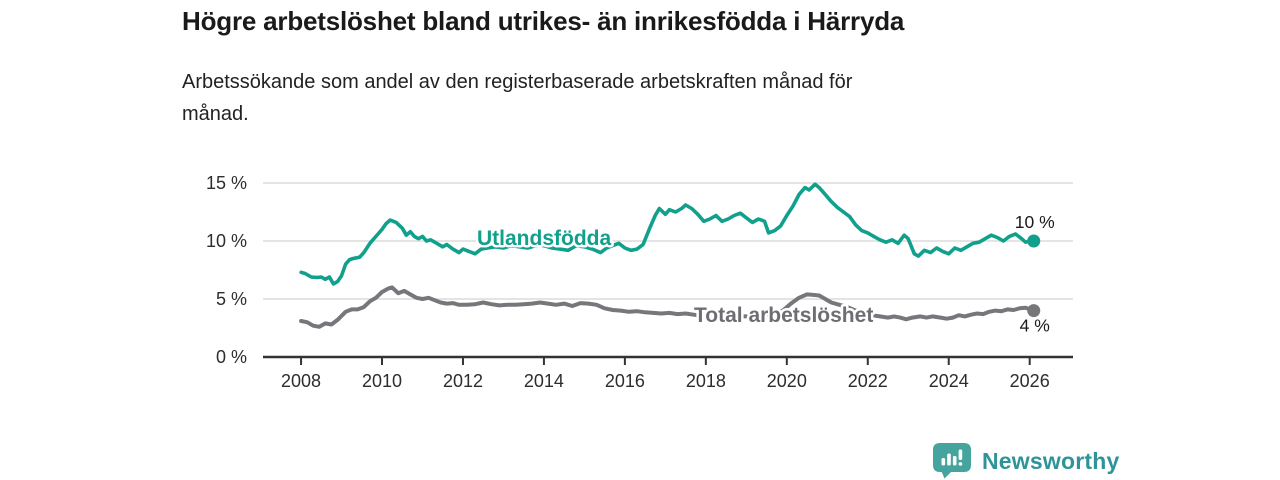 This screenshot has height=480, width=1280. Describe the element at coordinates (231, 357) in the screenshot. I see `y-tick-label: 0 %` at that location.